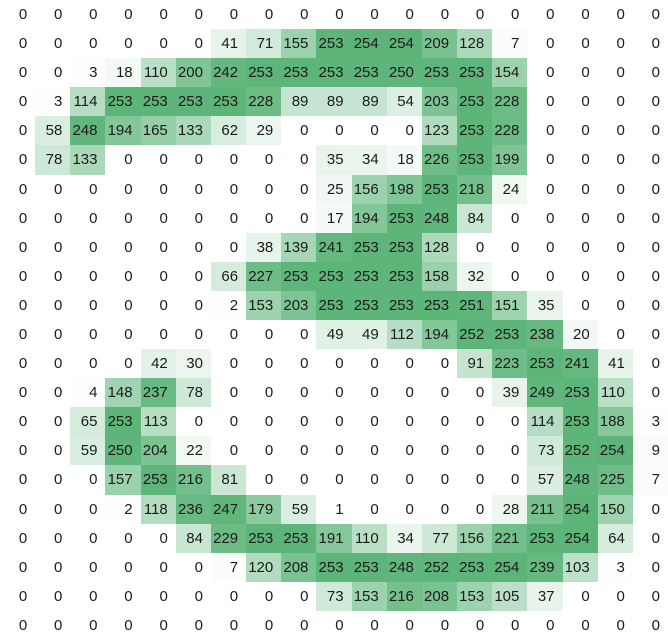 Image resolution: width=668 pixels, height=640 pixels. Describe the element at coordinates (439, 44) in the screenshot. I see `heatmap-cell: 209` at that location.